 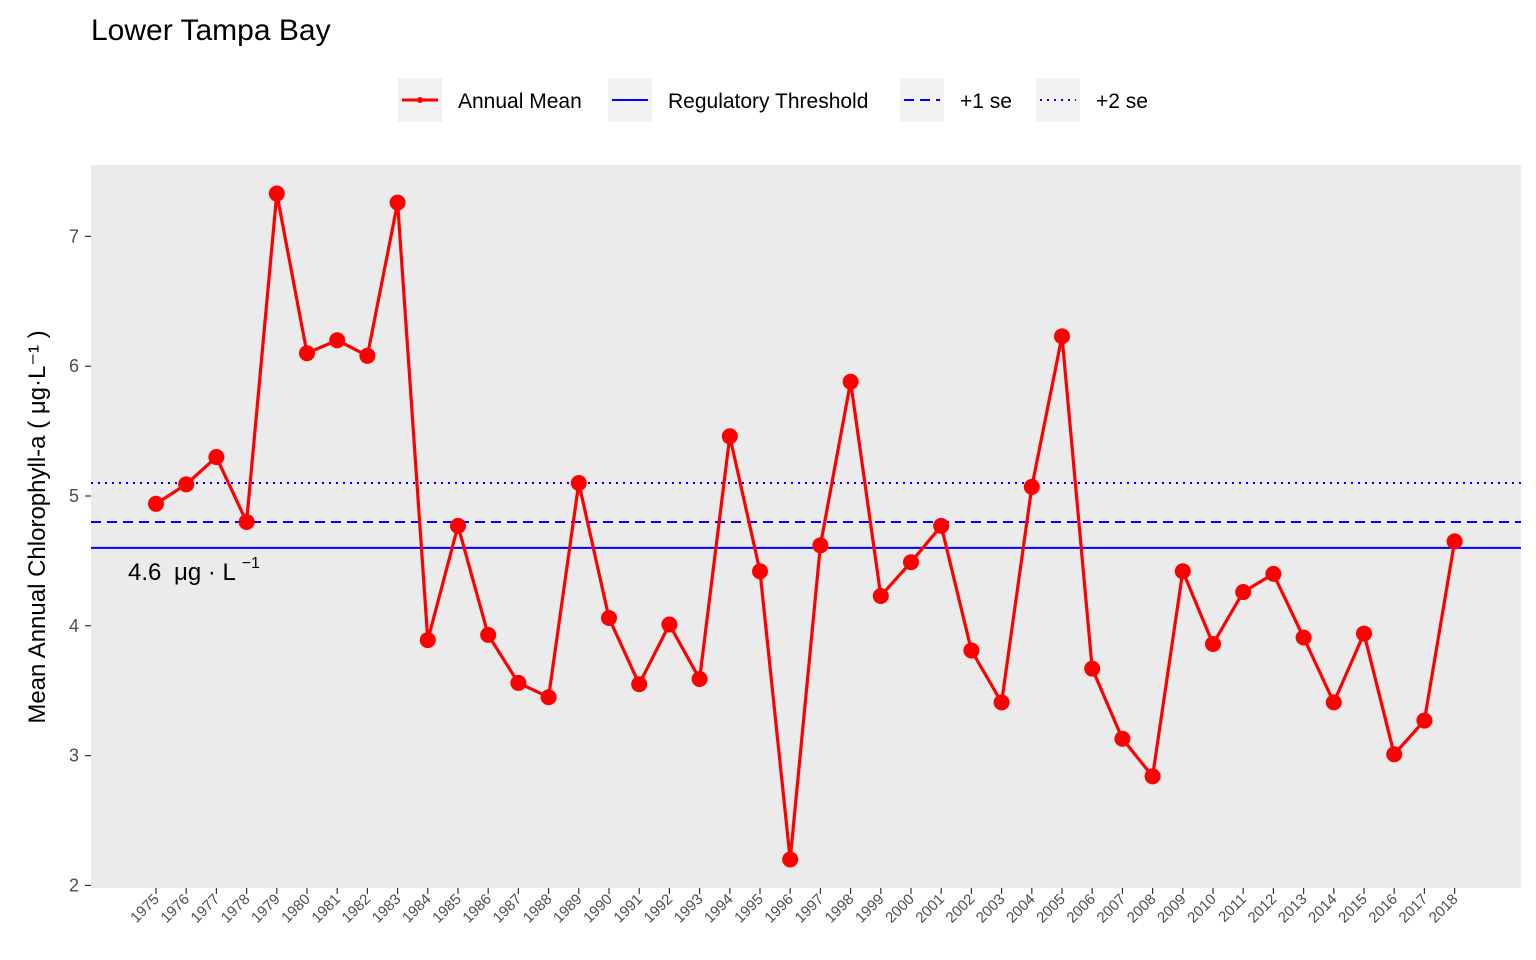 What do you see at coordinates (911, 562) in the screenshot?
I see `data-point-2000` at bounding box center [911, 562].